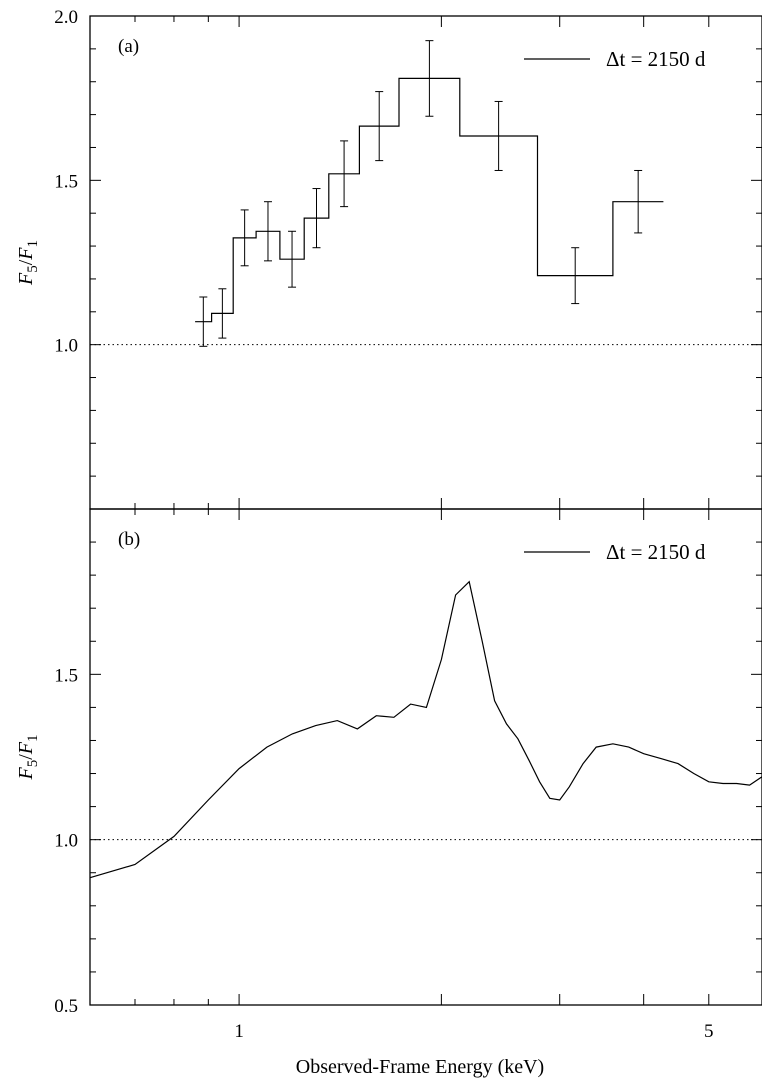 The width and height of the screenshot is (762, 1085). Describe the element at coordinates (709, 1031) in the screenshot. I see `x-tick-label: 5` at that location.